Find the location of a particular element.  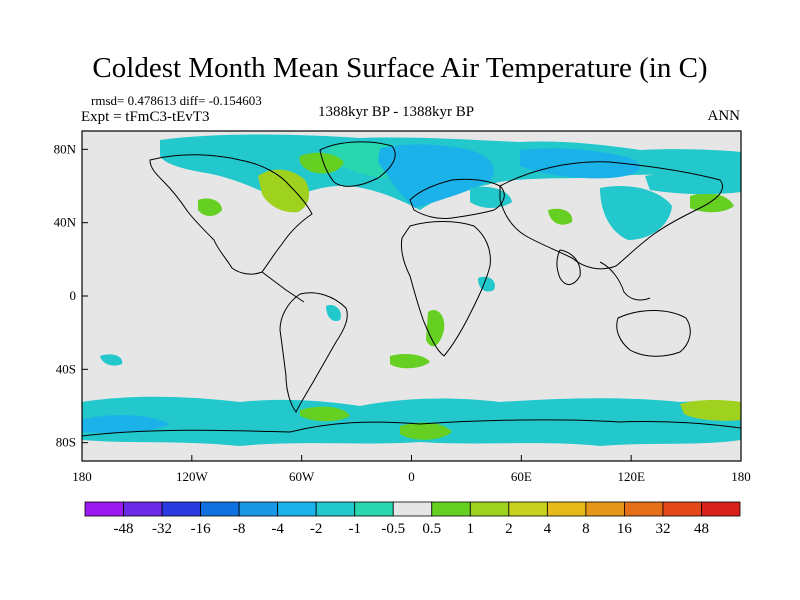

colorbar-label: -2 is located at coordinates (316, 529).